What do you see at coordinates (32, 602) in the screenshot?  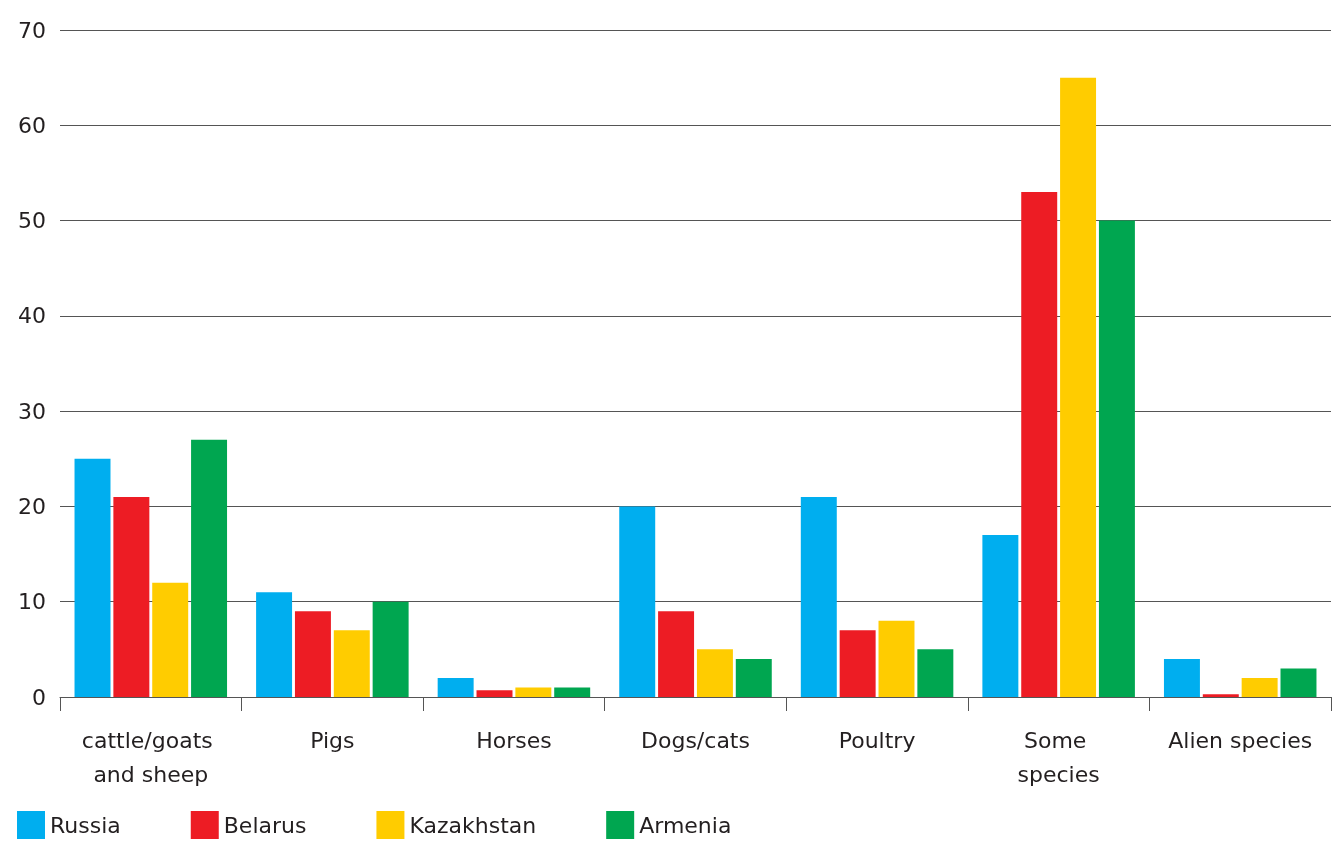 I see `y-tick-label: 10` at bounding box center [32, 602].